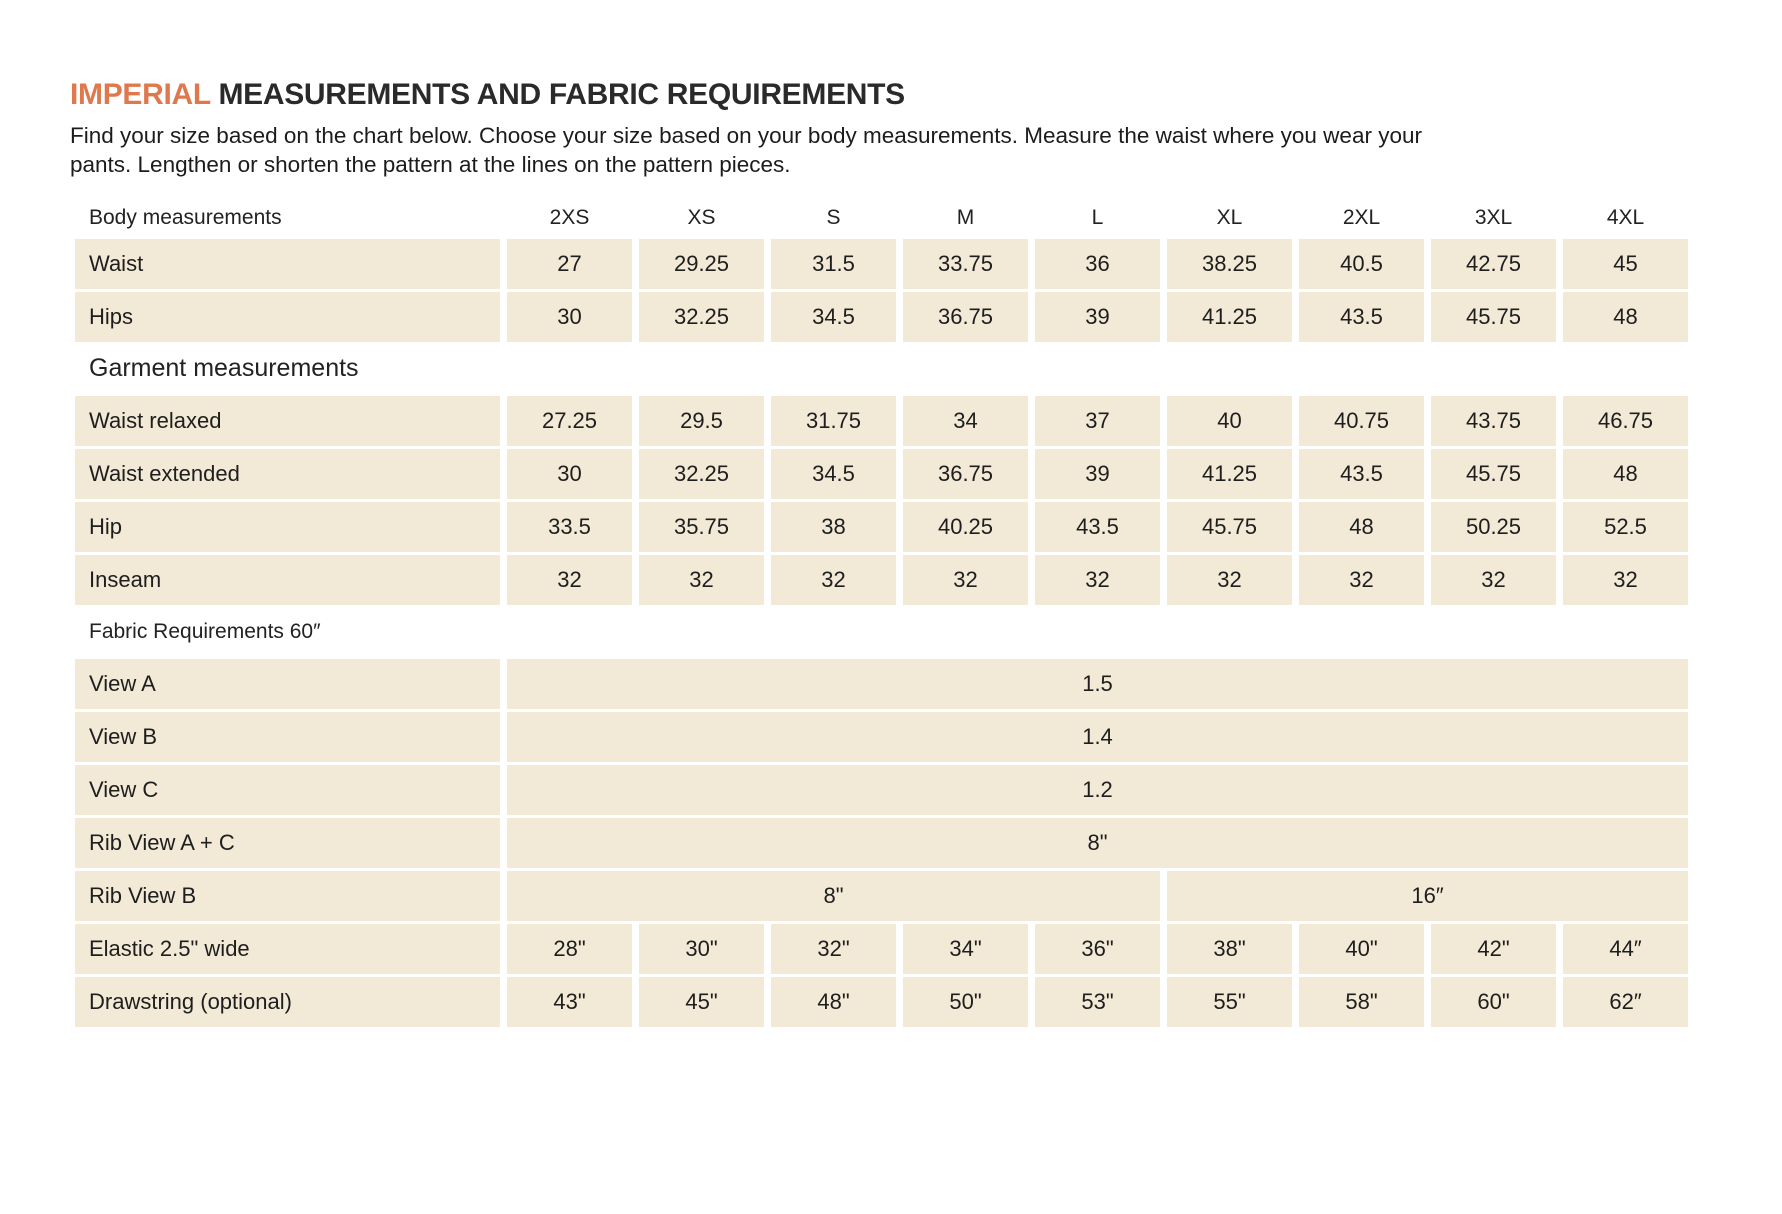  What do you see at coordinates (569, 420) in the screenshot?
I see `cell-value: 27.25` at bounding box center [569, 420].